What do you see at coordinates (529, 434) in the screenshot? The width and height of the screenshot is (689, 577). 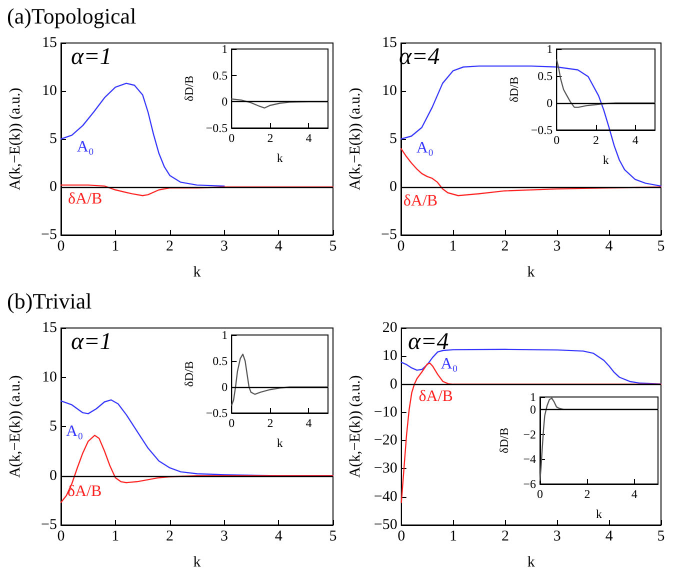 I see `y-tick-label: −2` at bounding box center [529, 434].